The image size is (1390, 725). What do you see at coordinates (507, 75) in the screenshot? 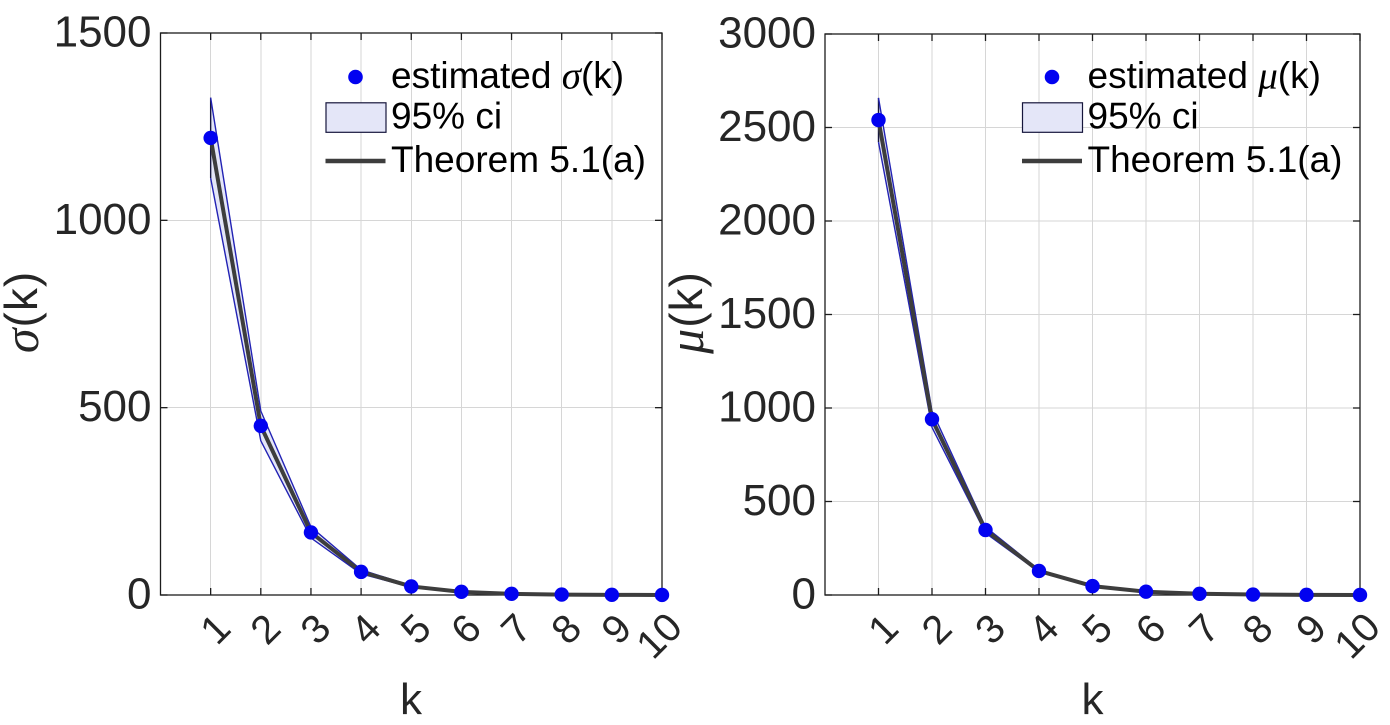
I see `svg-text: estimated σ(k)` at bounding box center [507, 75].